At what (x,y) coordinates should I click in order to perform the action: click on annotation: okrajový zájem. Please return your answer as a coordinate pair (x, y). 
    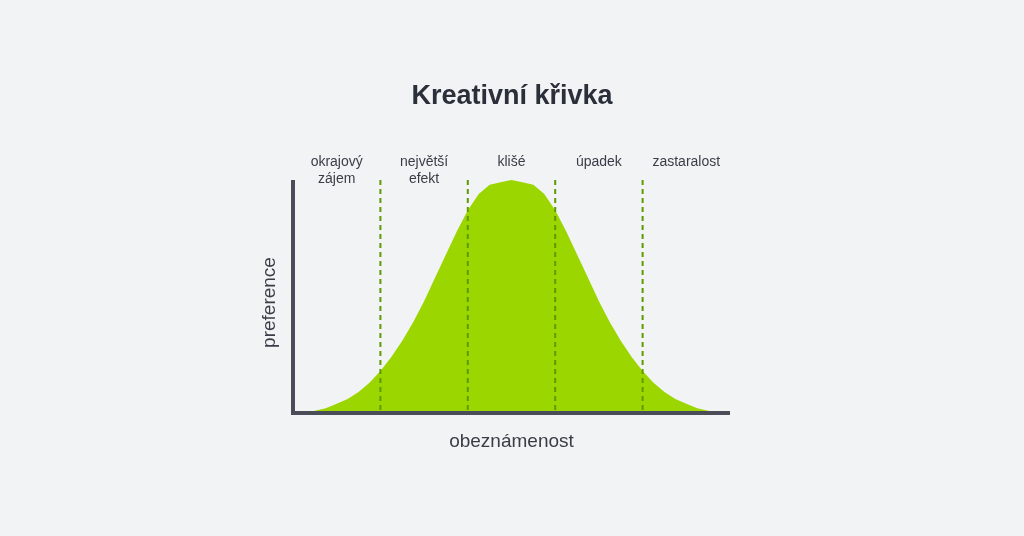
    Looking at the image, I should click on (336, 169).